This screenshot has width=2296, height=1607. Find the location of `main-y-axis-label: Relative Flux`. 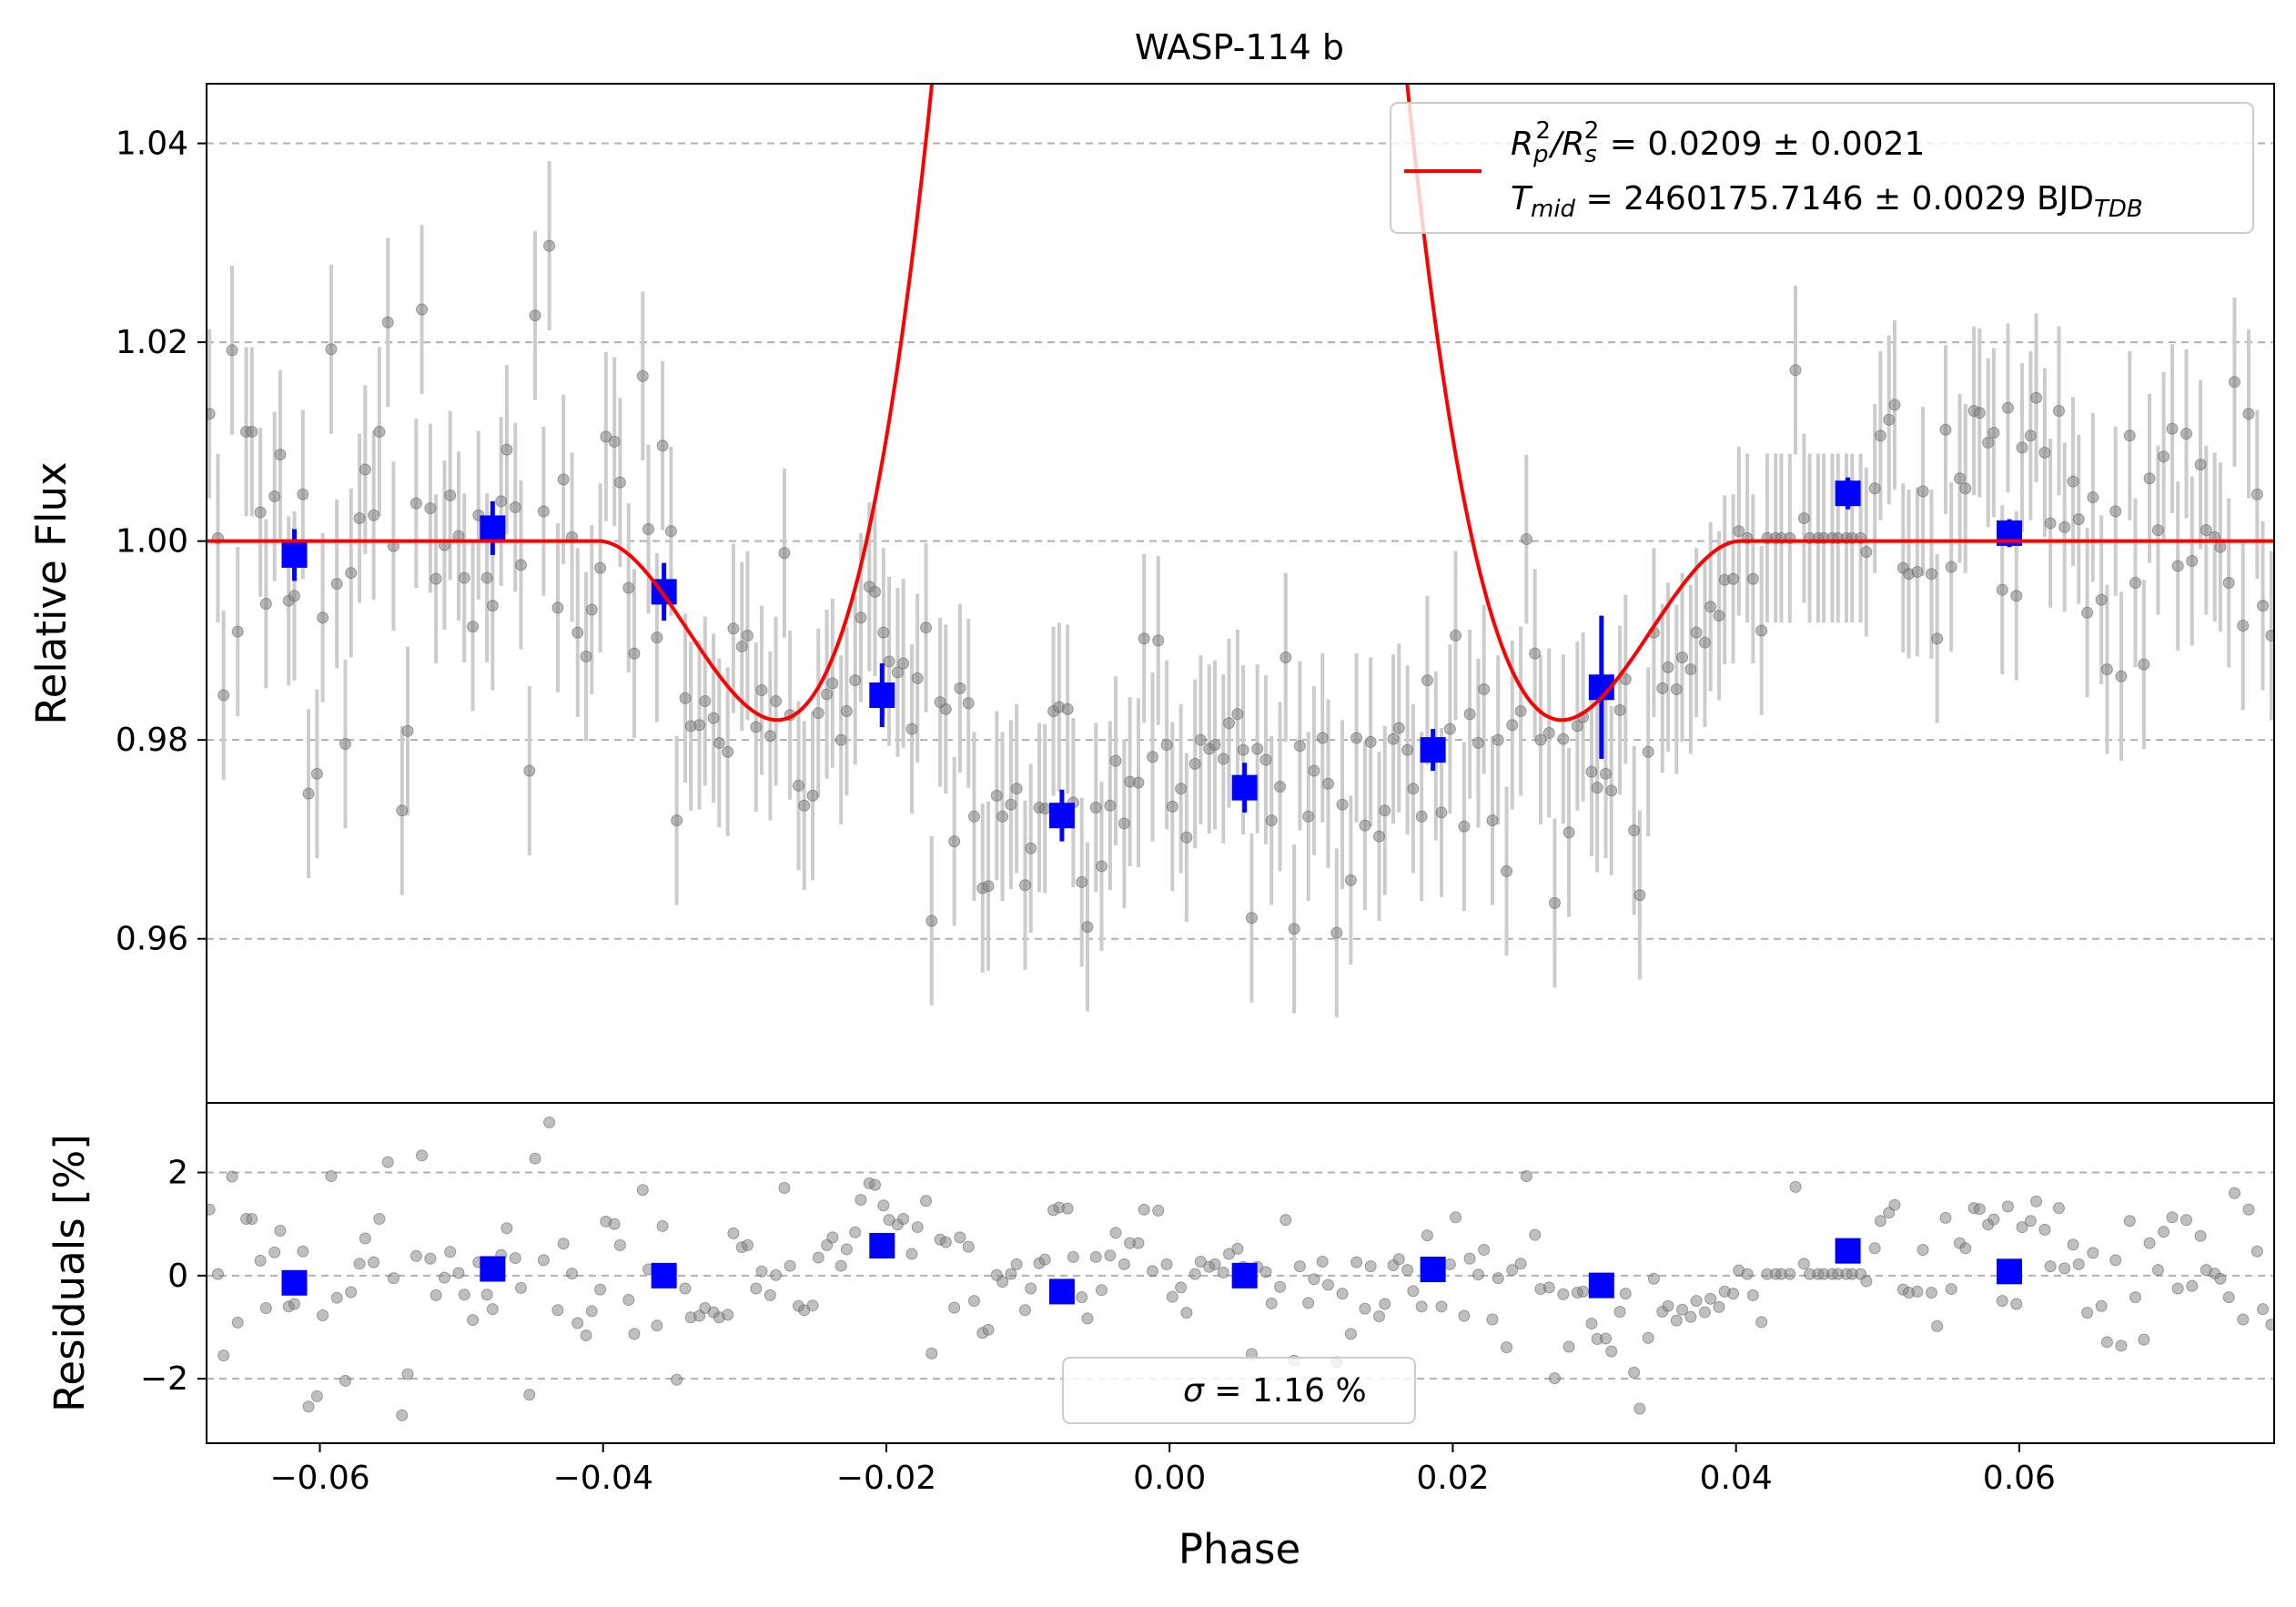

main-y-axis-label: Relative Flux is located at coordinates (51, 593).